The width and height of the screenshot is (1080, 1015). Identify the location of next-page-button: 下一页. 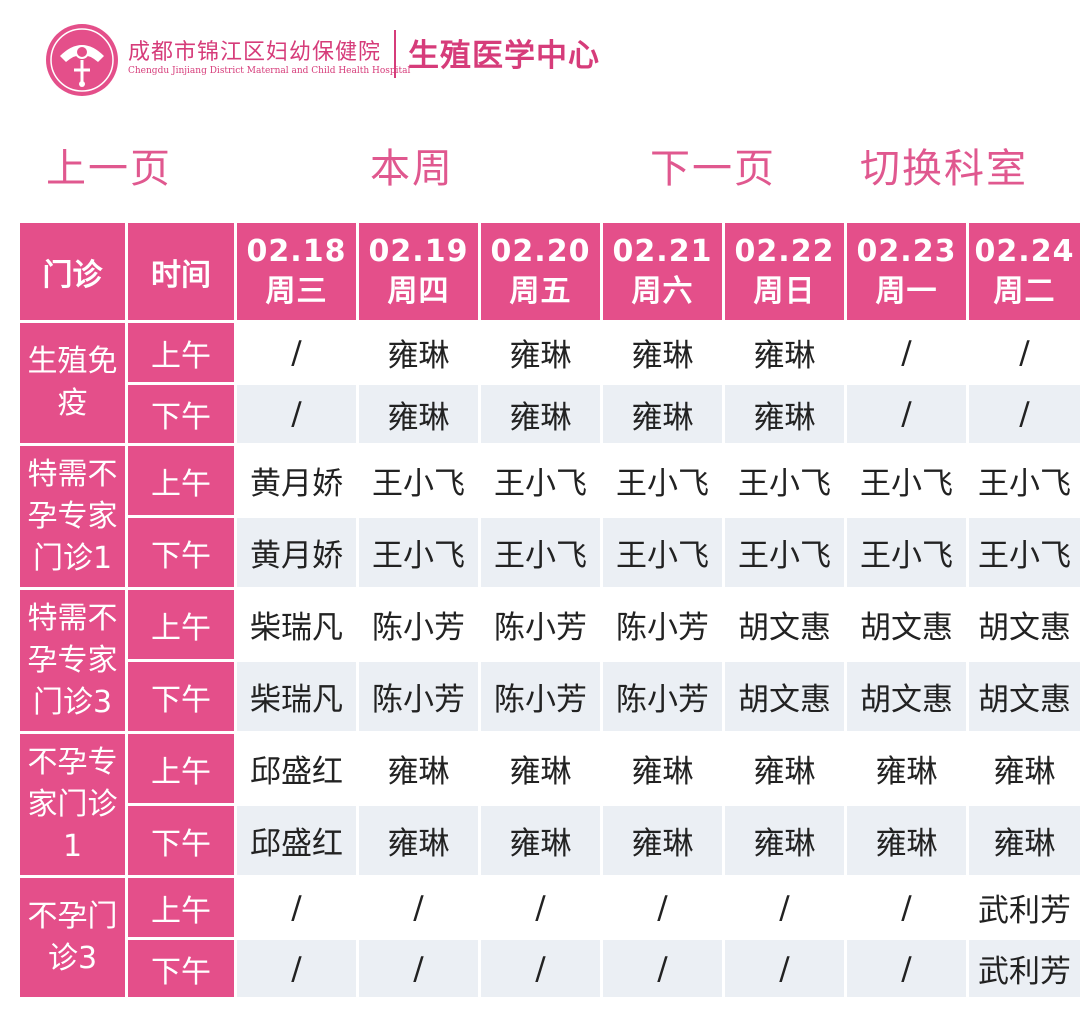
(713, 169).